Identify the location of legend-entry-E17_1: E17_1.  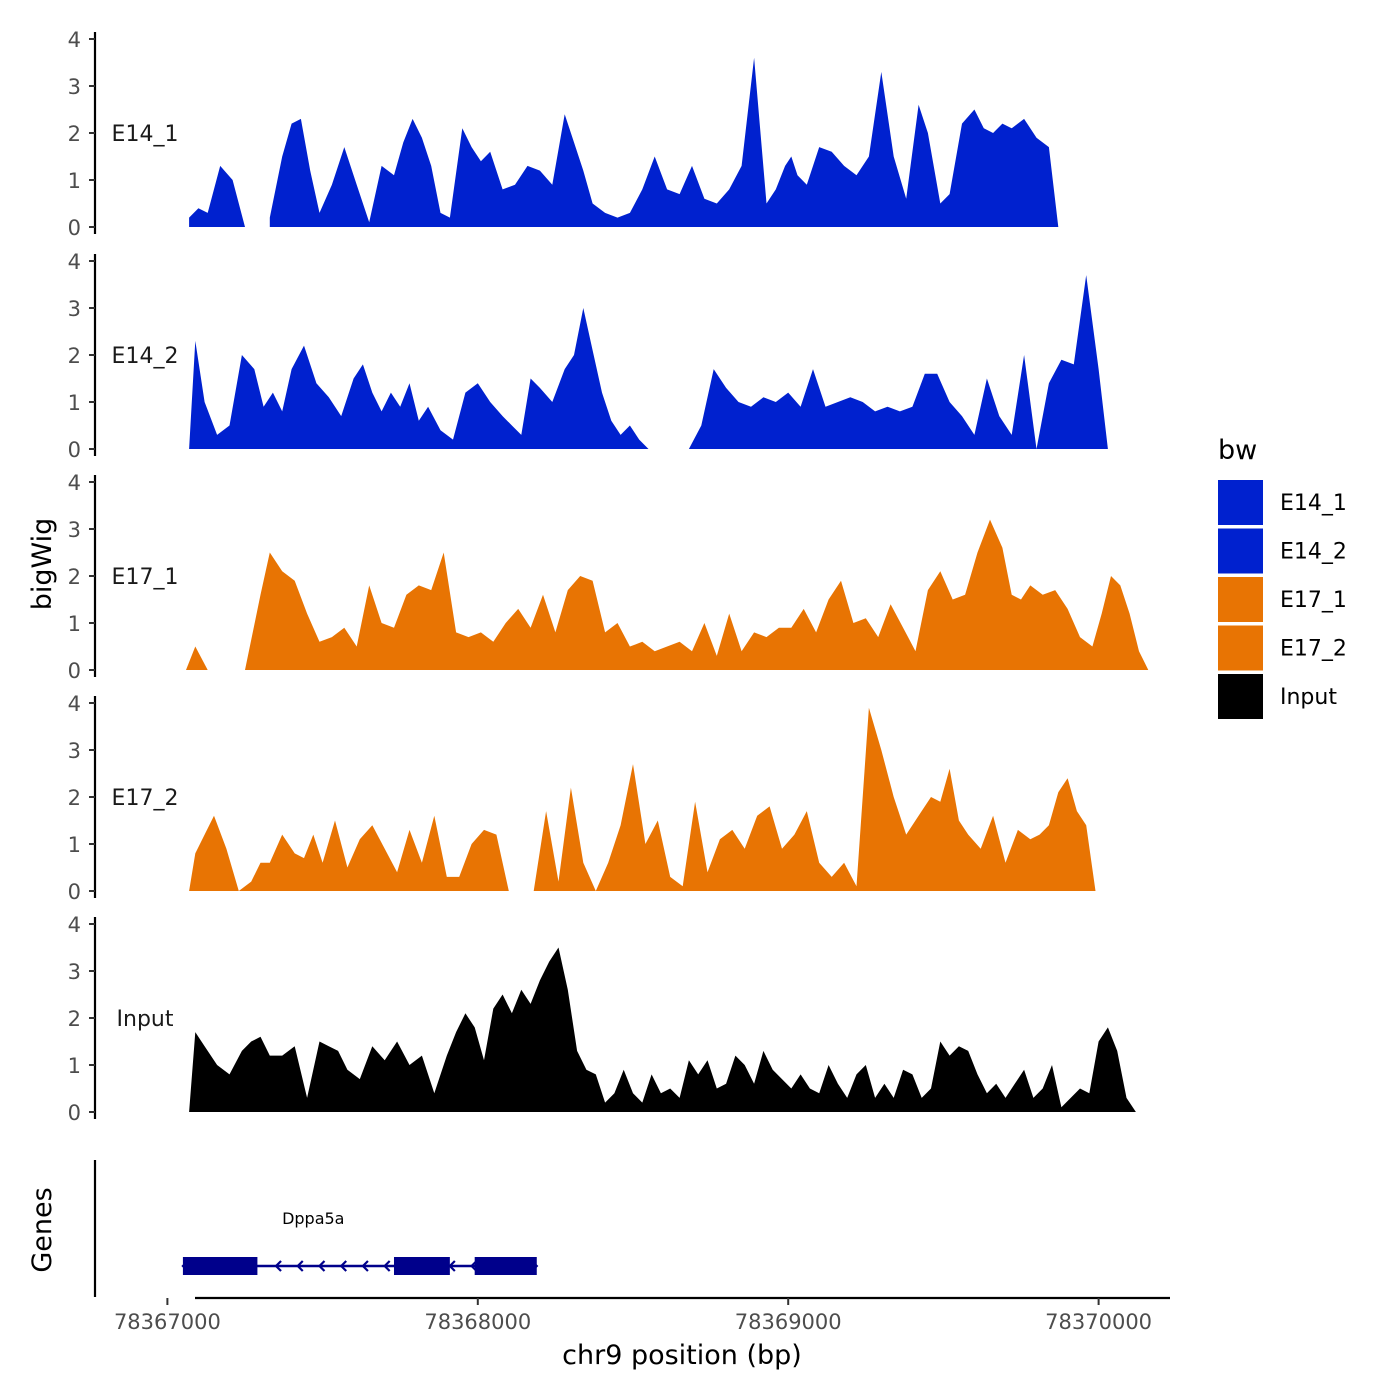
(1282, 599).